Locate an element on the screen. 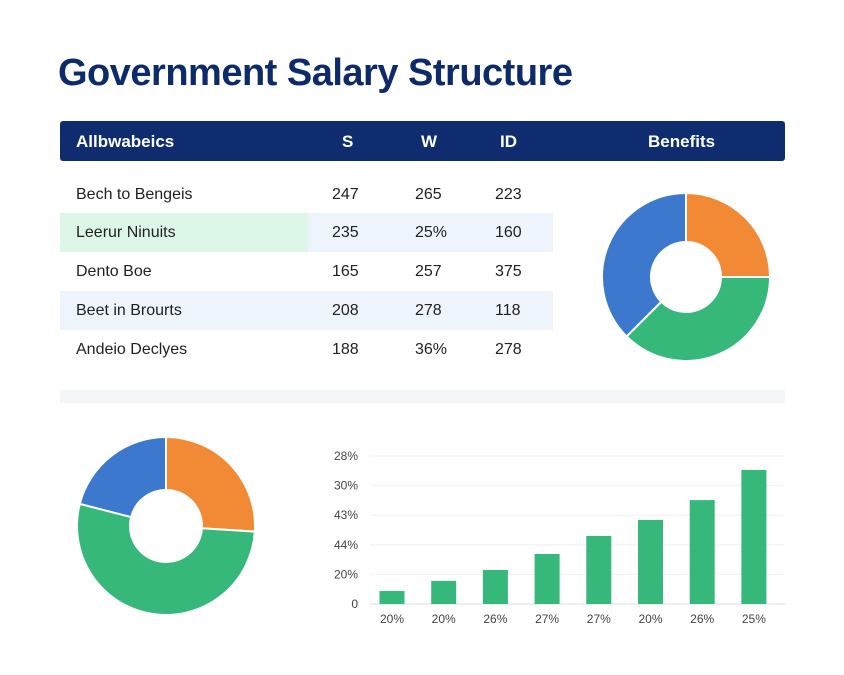 The width and height of the screenshot is (844, 675). table-row: Bech to Bengeis 247 265 223 is located at coordinates (306, 194).